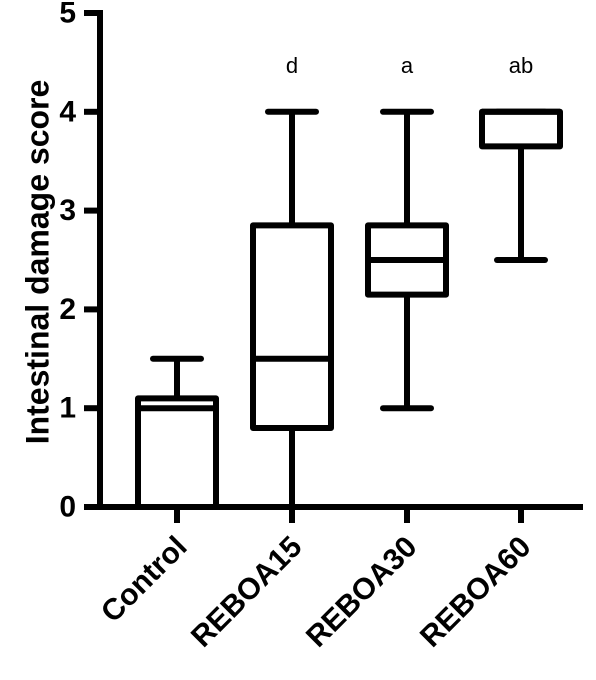  Describe the element at coordinates (67, 408) in the screenshot. I see `y-tick-label: 1` at that location.